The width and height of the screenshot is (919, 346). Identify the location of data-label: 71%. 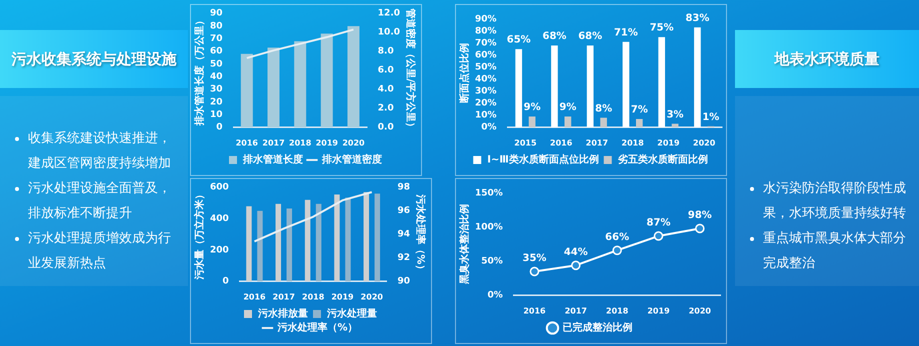
(626, 32).